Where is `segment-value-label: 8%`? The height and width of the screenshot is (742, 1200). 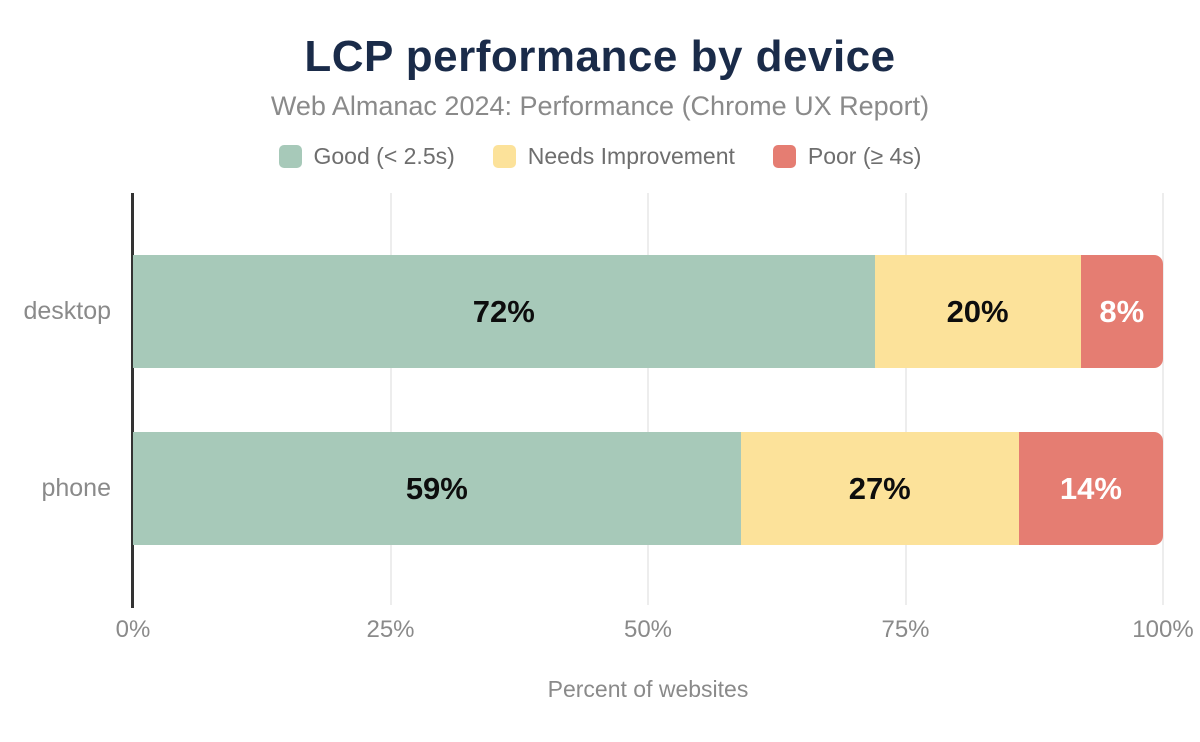 segment-value-label: 8% is located at coordinates (1122, 311).